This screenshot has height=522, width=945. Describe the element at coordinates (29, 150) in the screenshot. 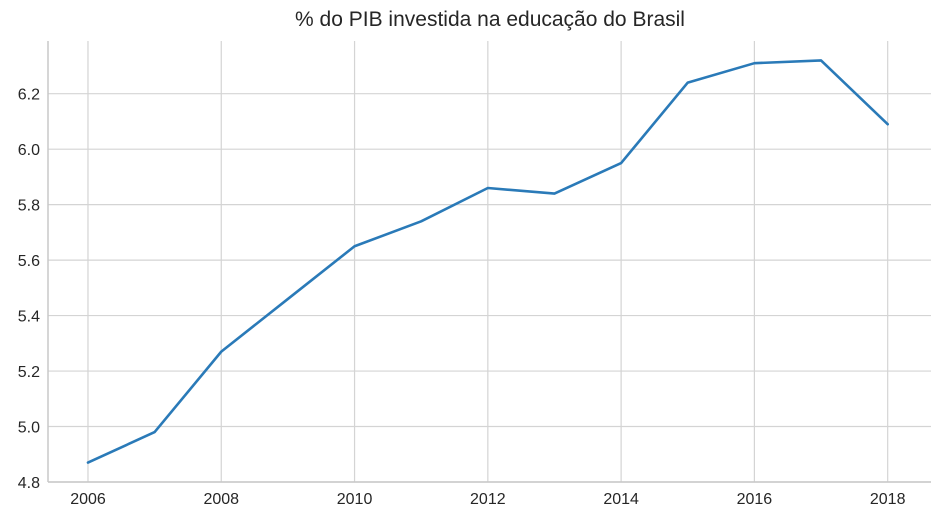

I see `y-tick-label: 6.0` at that location.